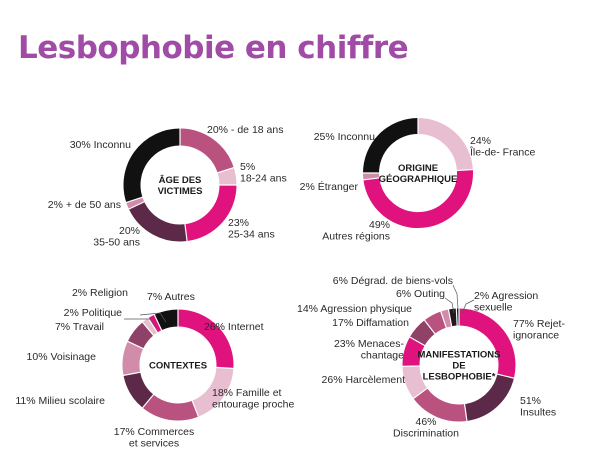  I want to click on chart-center-title: GÉOGRAPHIQUE, so click(418, 179).